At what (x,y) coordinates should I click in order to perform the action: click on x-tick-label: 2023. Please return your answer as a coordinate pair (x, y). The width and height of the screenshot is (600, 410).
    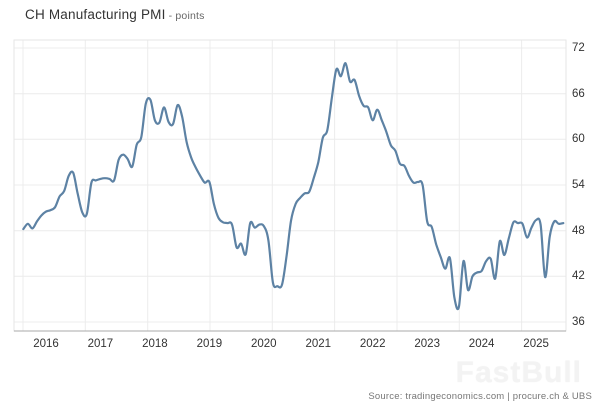
    Looking at the image, I should click on (427, 344).